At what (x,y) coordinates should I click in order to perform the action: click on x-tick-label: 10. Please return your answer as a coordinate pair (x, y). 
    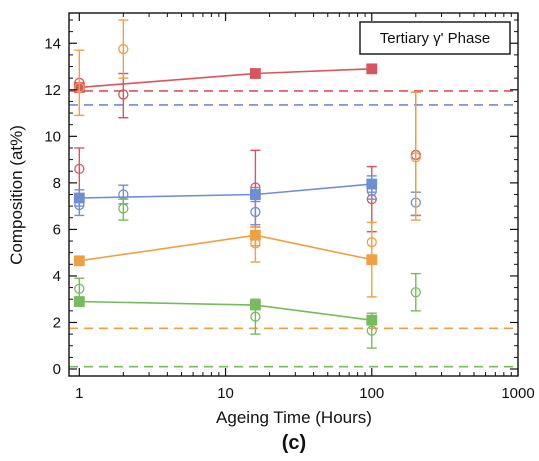
    Looking at the image, I should click on (225, 393).